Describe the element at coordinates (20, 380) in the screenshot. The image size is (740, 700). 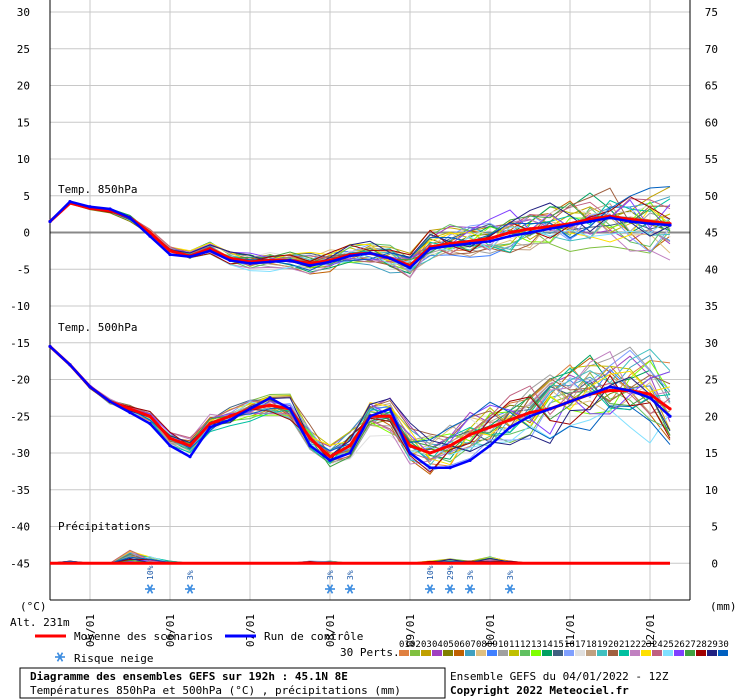
I see `y-tick-label: -20` at that location.